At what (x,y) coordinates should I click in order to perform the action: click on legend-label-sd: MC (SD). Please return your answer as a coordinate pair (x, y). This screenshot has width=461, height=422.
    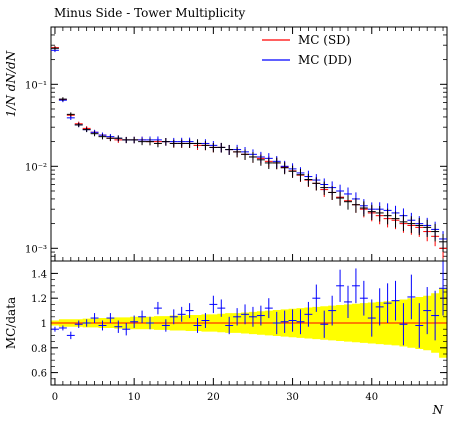
    Looking at the image, I should click on (324, 40).